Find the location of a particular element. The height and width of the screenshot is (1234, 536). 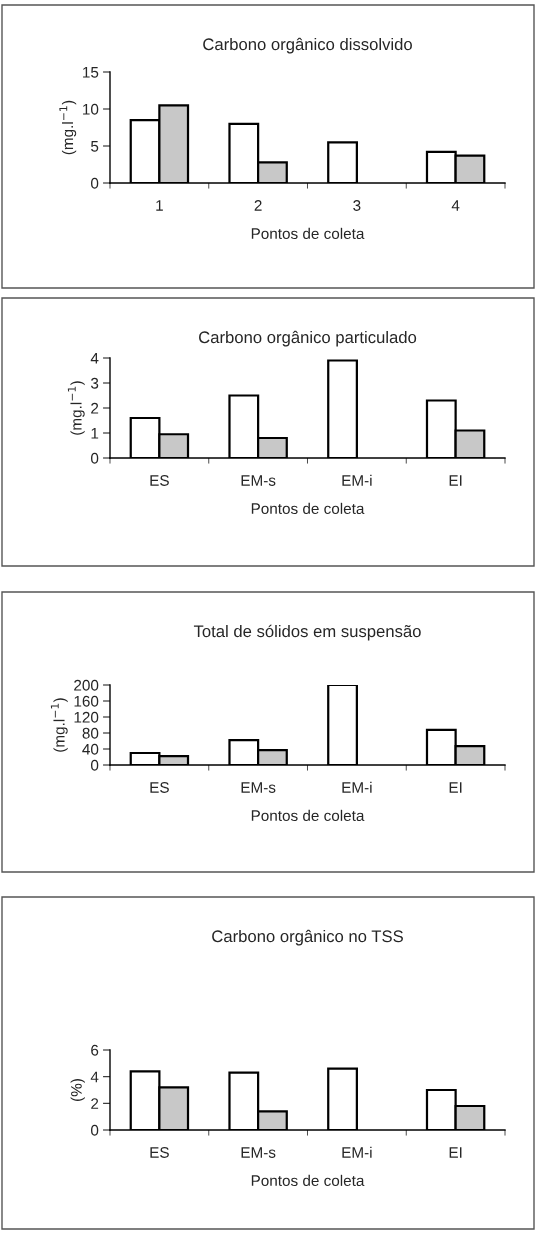

y-tick-label: 5 is located at coordinates (95, 146).